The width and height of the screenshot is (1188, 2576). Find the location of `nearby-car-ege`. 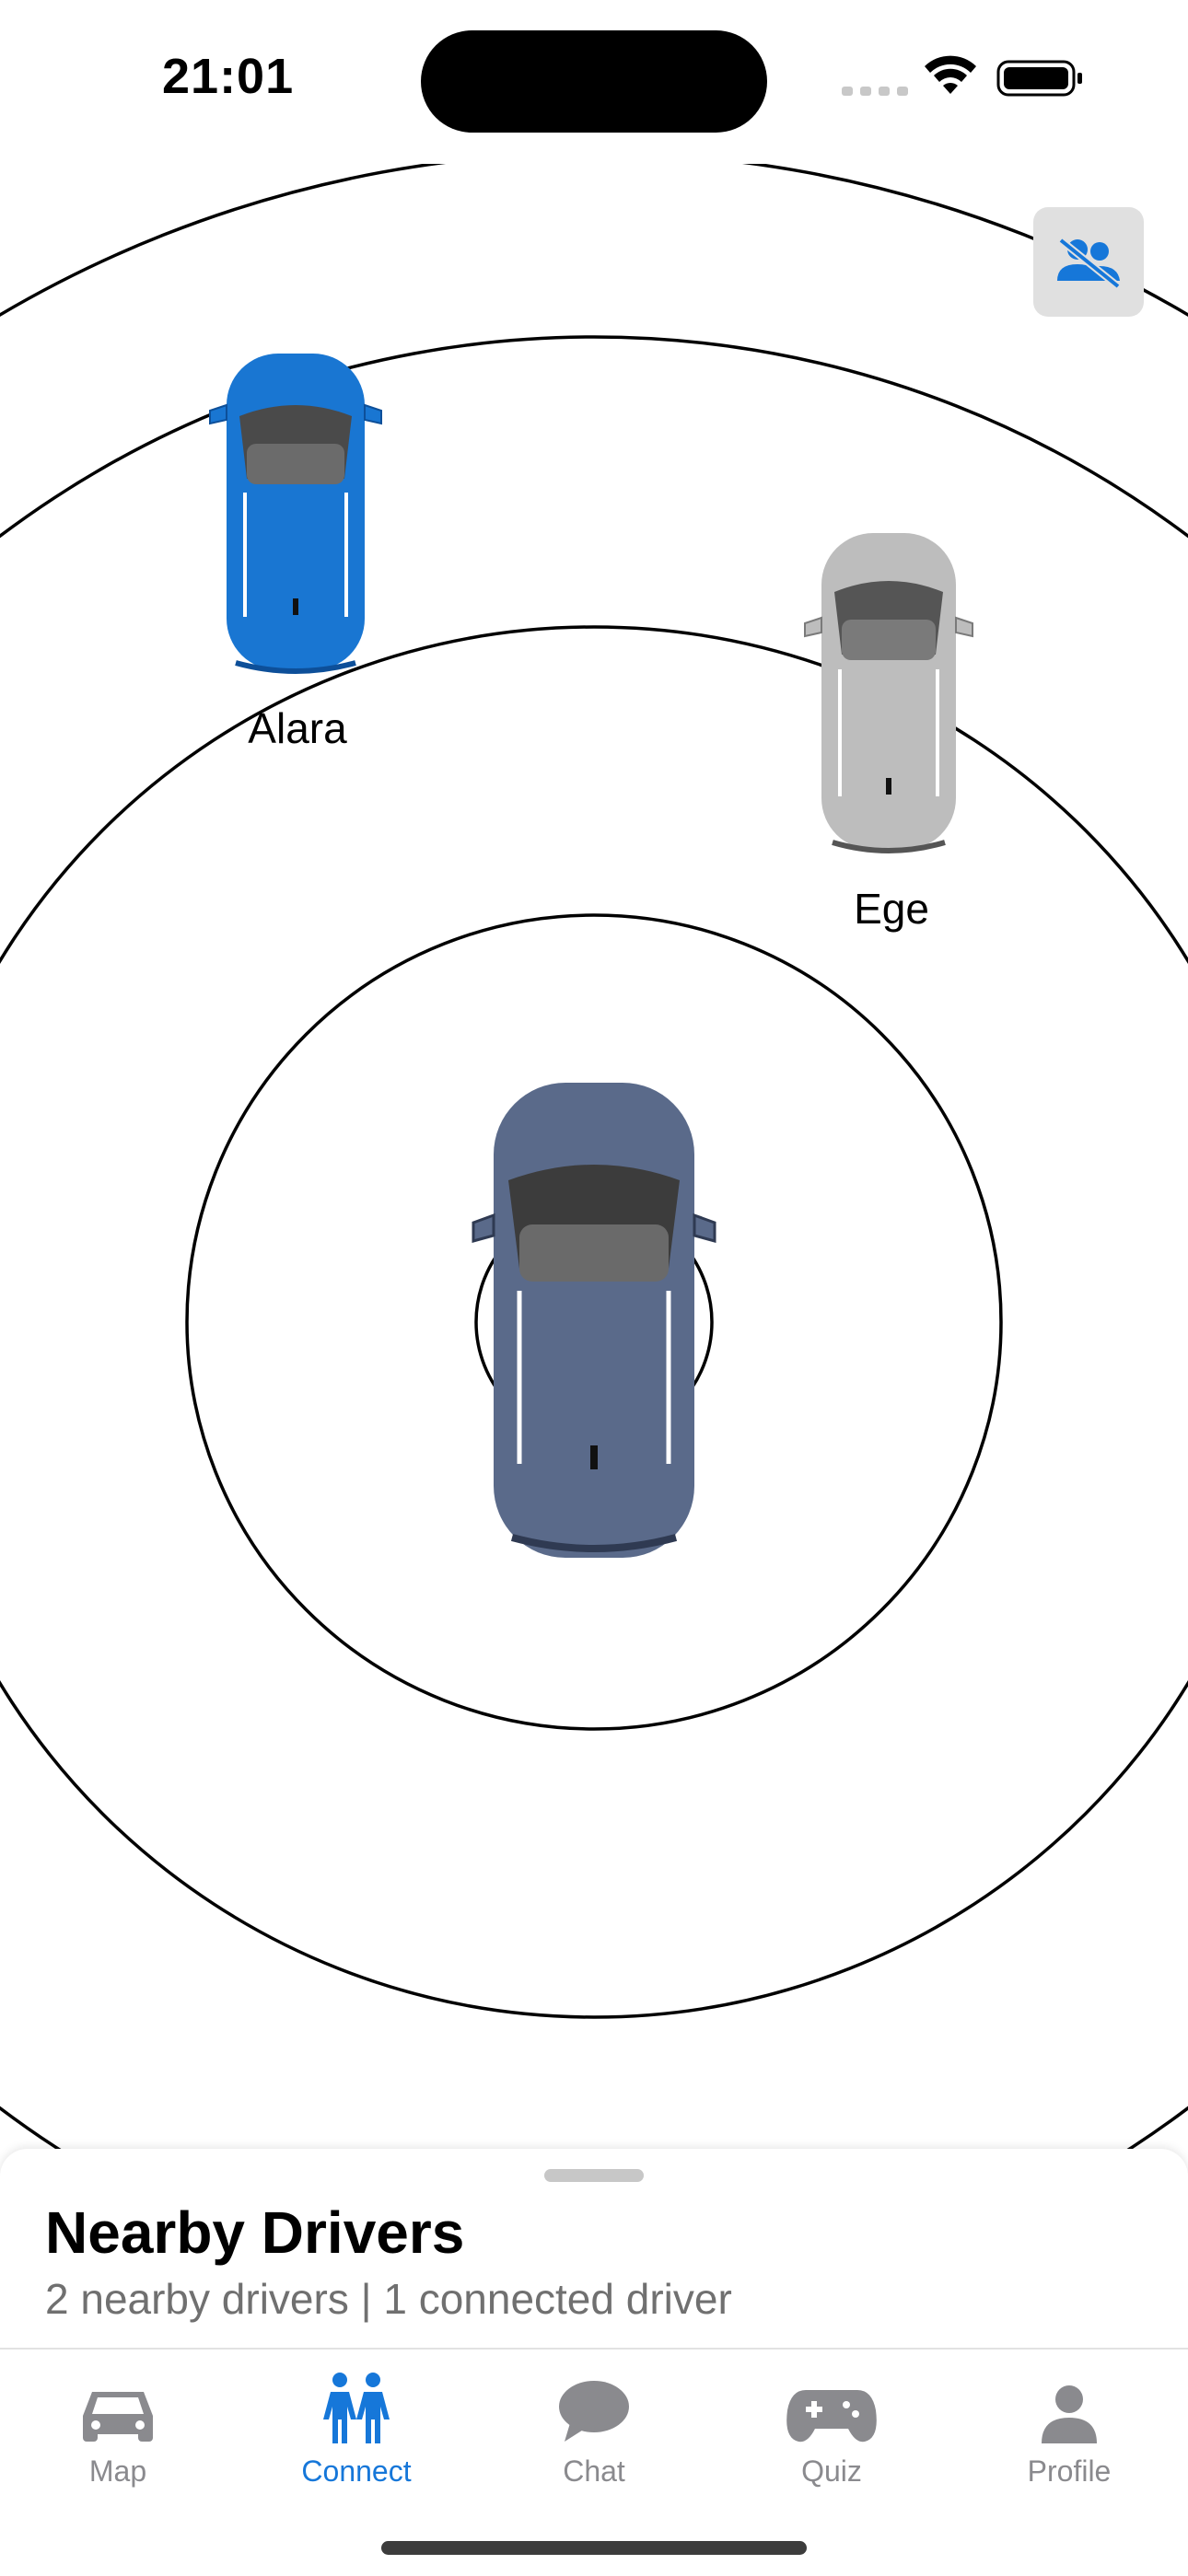

nearby-car-ege is located at coordinates (888, 690).